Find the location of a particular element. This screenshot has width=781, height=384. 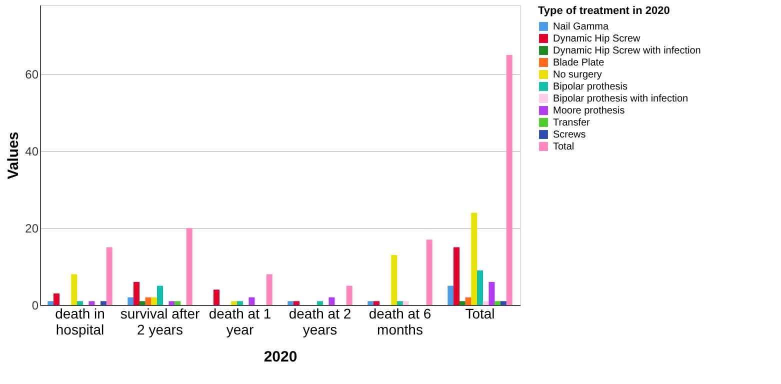

x-axis-title: 2020 is located at coordinates (281, 357).